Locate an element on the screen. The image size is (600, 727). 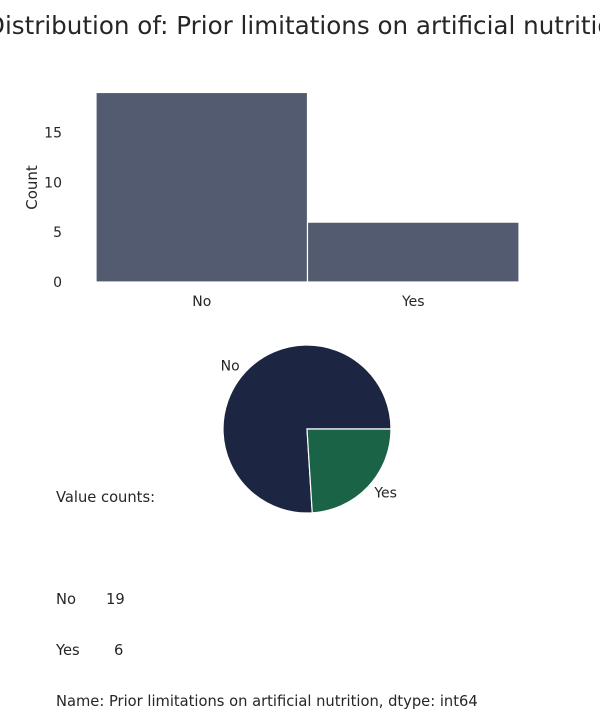
pie-label: No is located at coordinates (230, 367).